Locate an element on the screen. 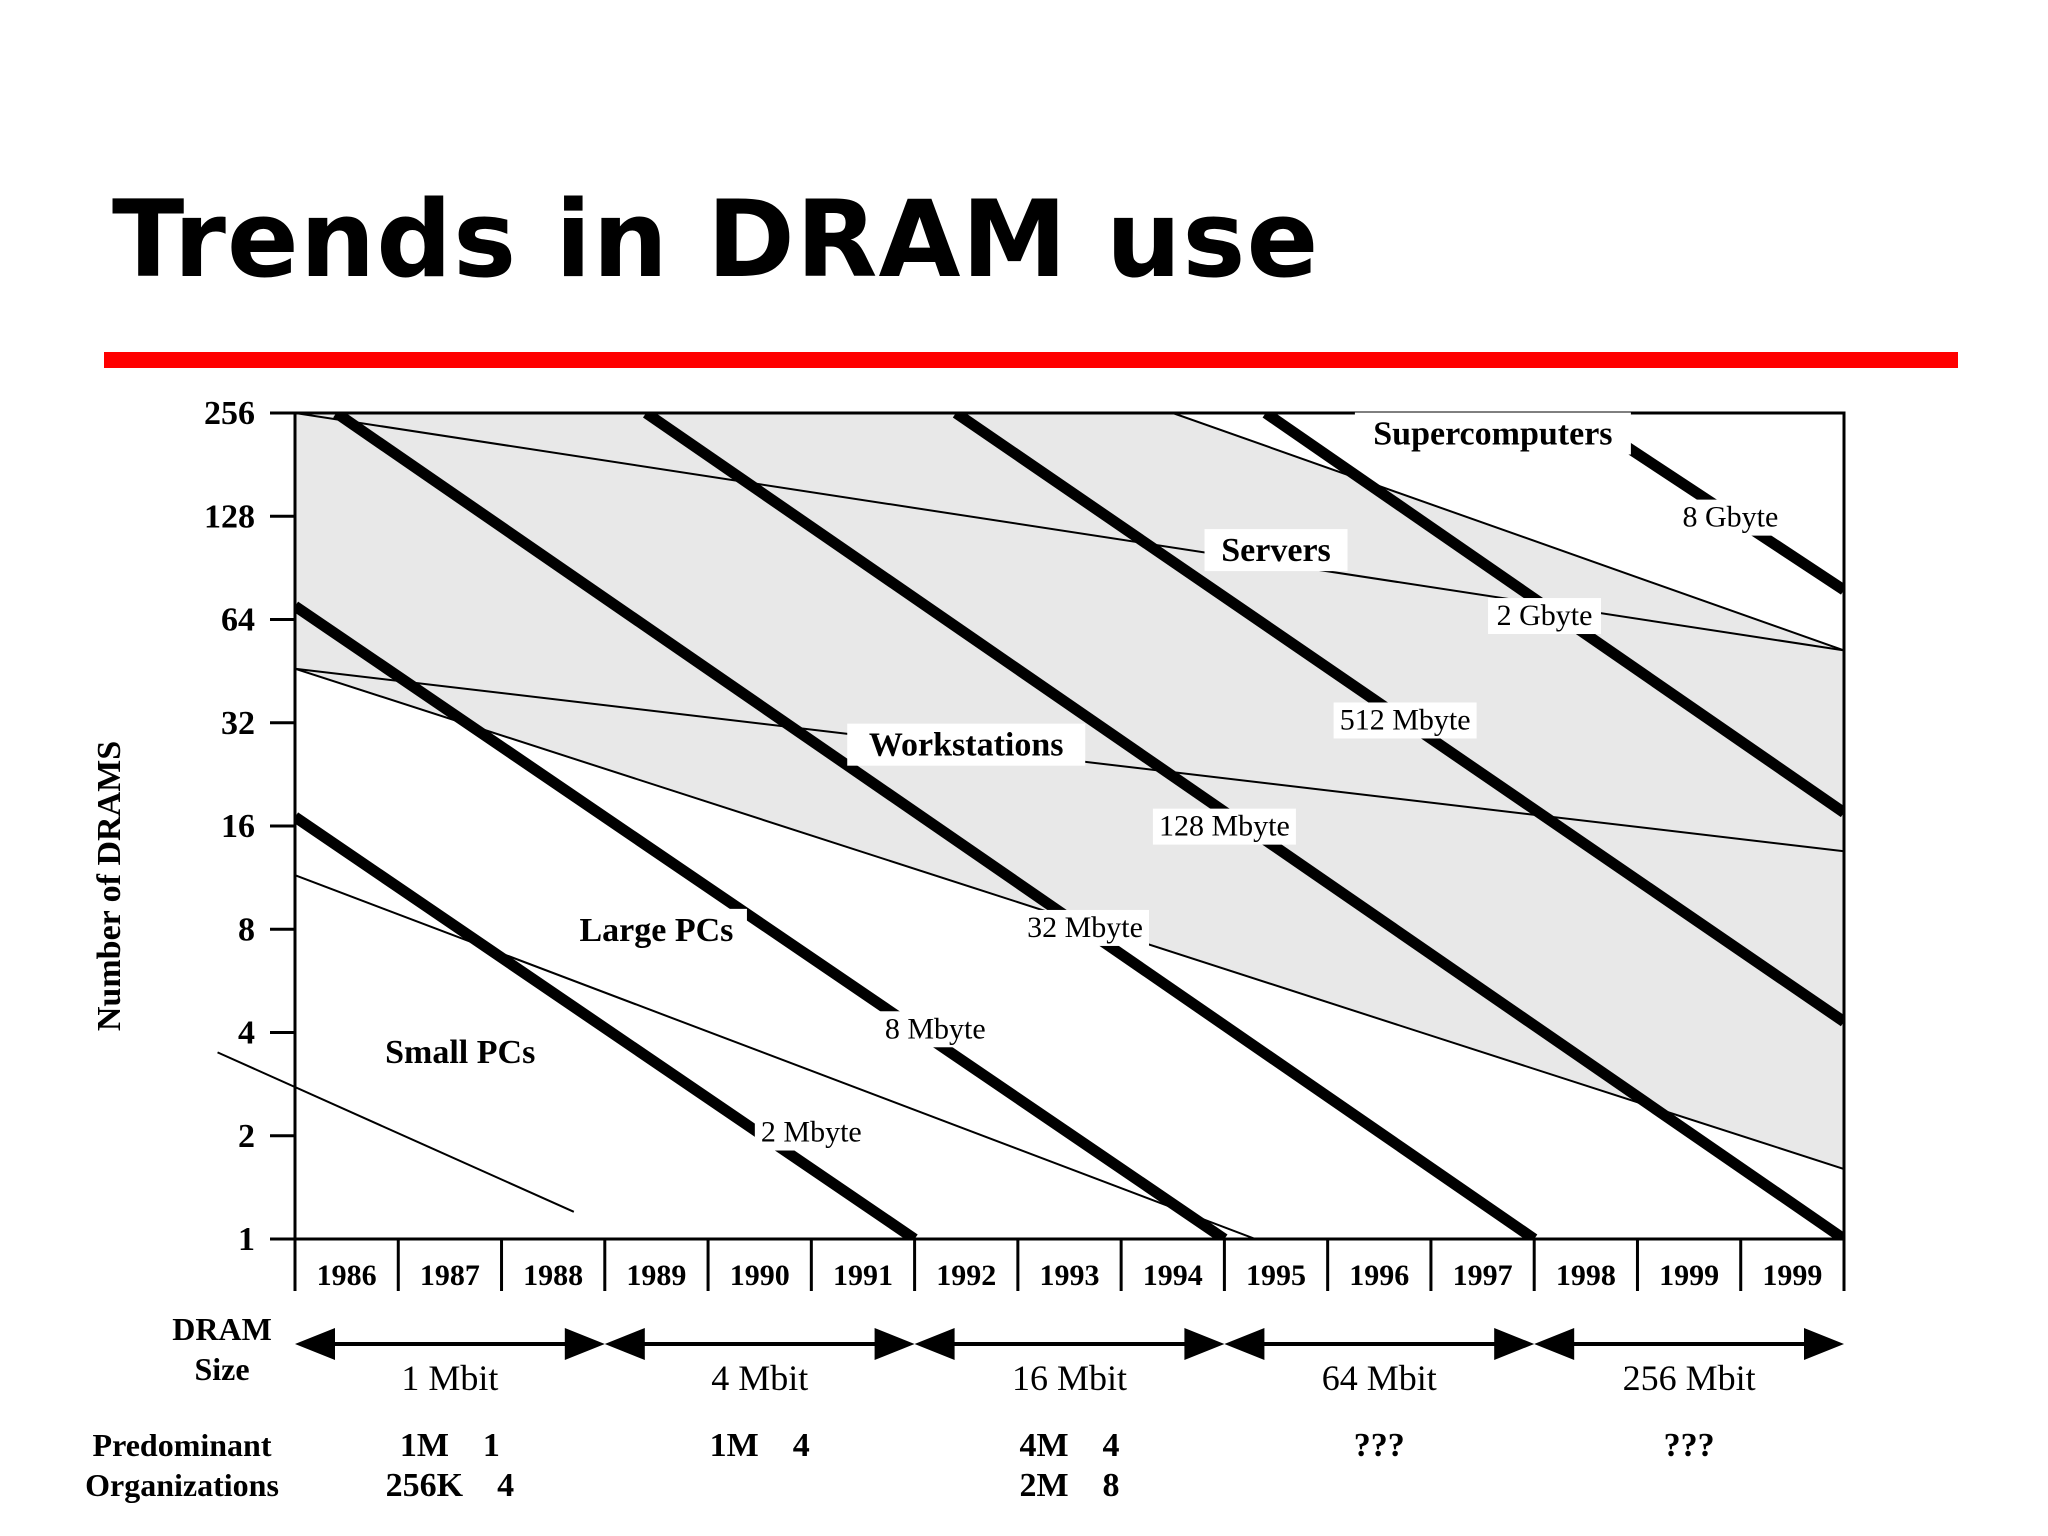  capacity-line is located at coordinates (606, 1025).